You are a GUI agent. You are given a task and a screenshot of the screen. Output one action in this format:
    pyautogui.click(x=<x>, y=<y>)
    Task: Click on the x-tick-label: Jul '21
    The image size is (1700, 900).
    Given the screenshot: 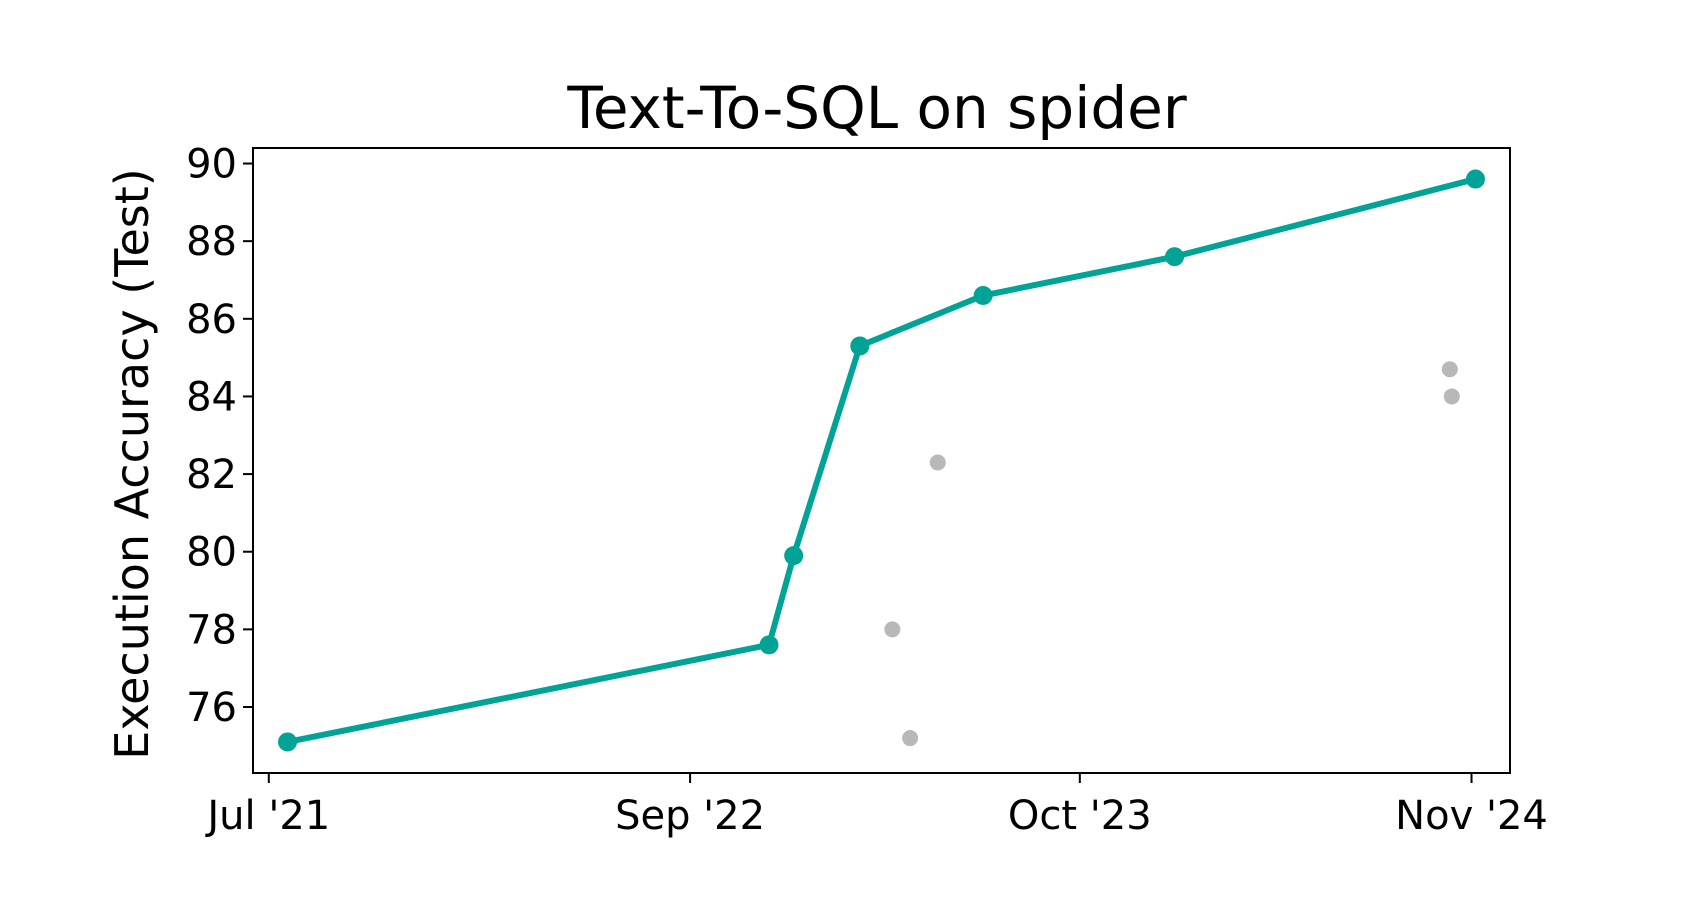 What is the action you would take?
    pyautogui.click(x=267, y=816)
    